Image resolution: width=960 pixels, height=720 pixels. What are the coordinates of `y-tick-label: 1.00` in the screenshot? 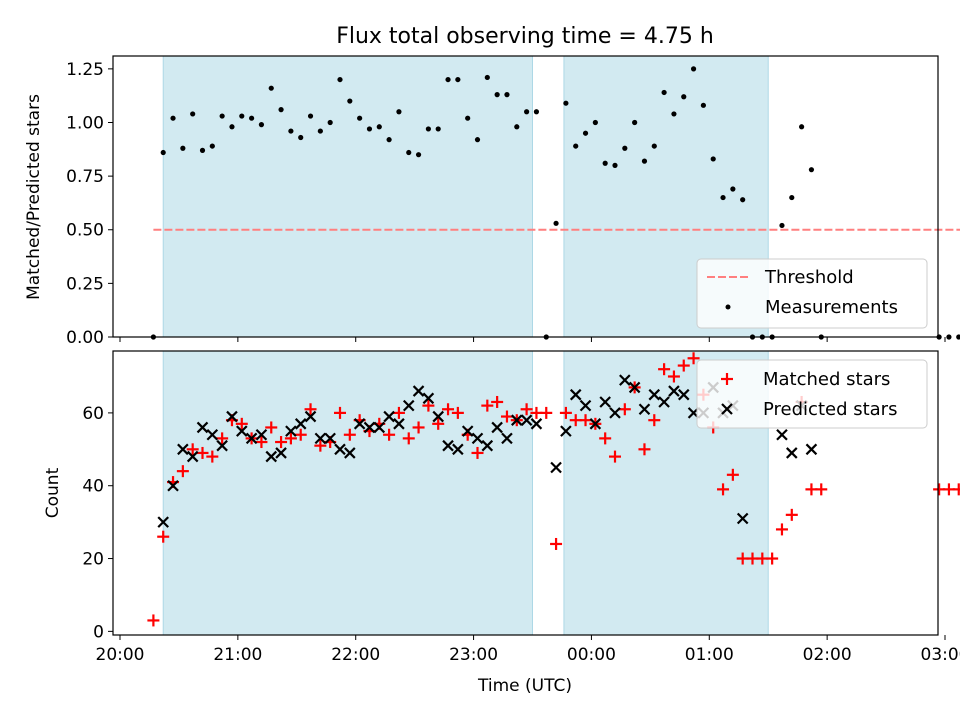 It's located at (85, 123).